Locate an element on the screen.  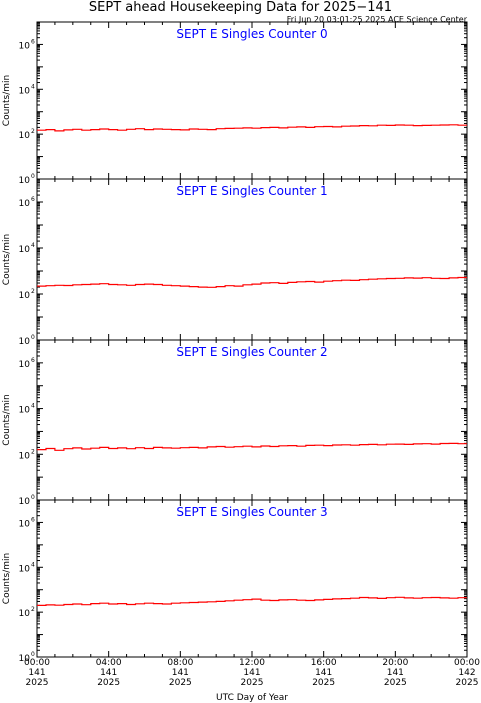
panel-title: SEPT E Singles Counter 3 is located at coordinates (251, 512).